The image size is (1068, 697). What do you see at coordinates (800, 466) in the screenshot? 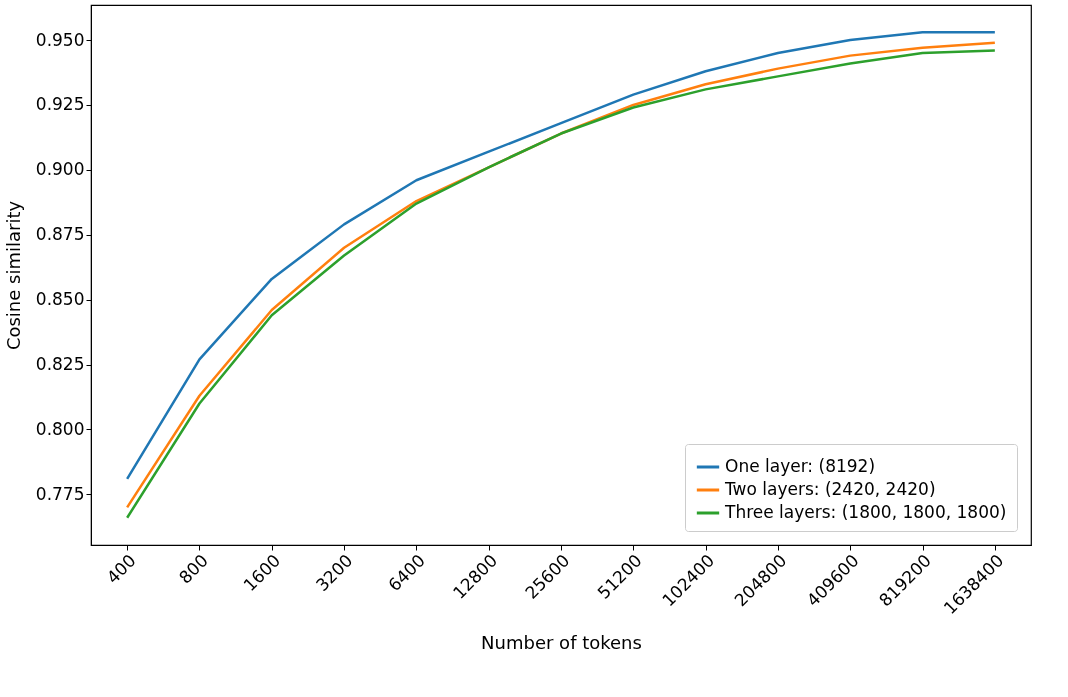
I see `legend-label: One layer: (8192)` at bounding box center [800, 466].